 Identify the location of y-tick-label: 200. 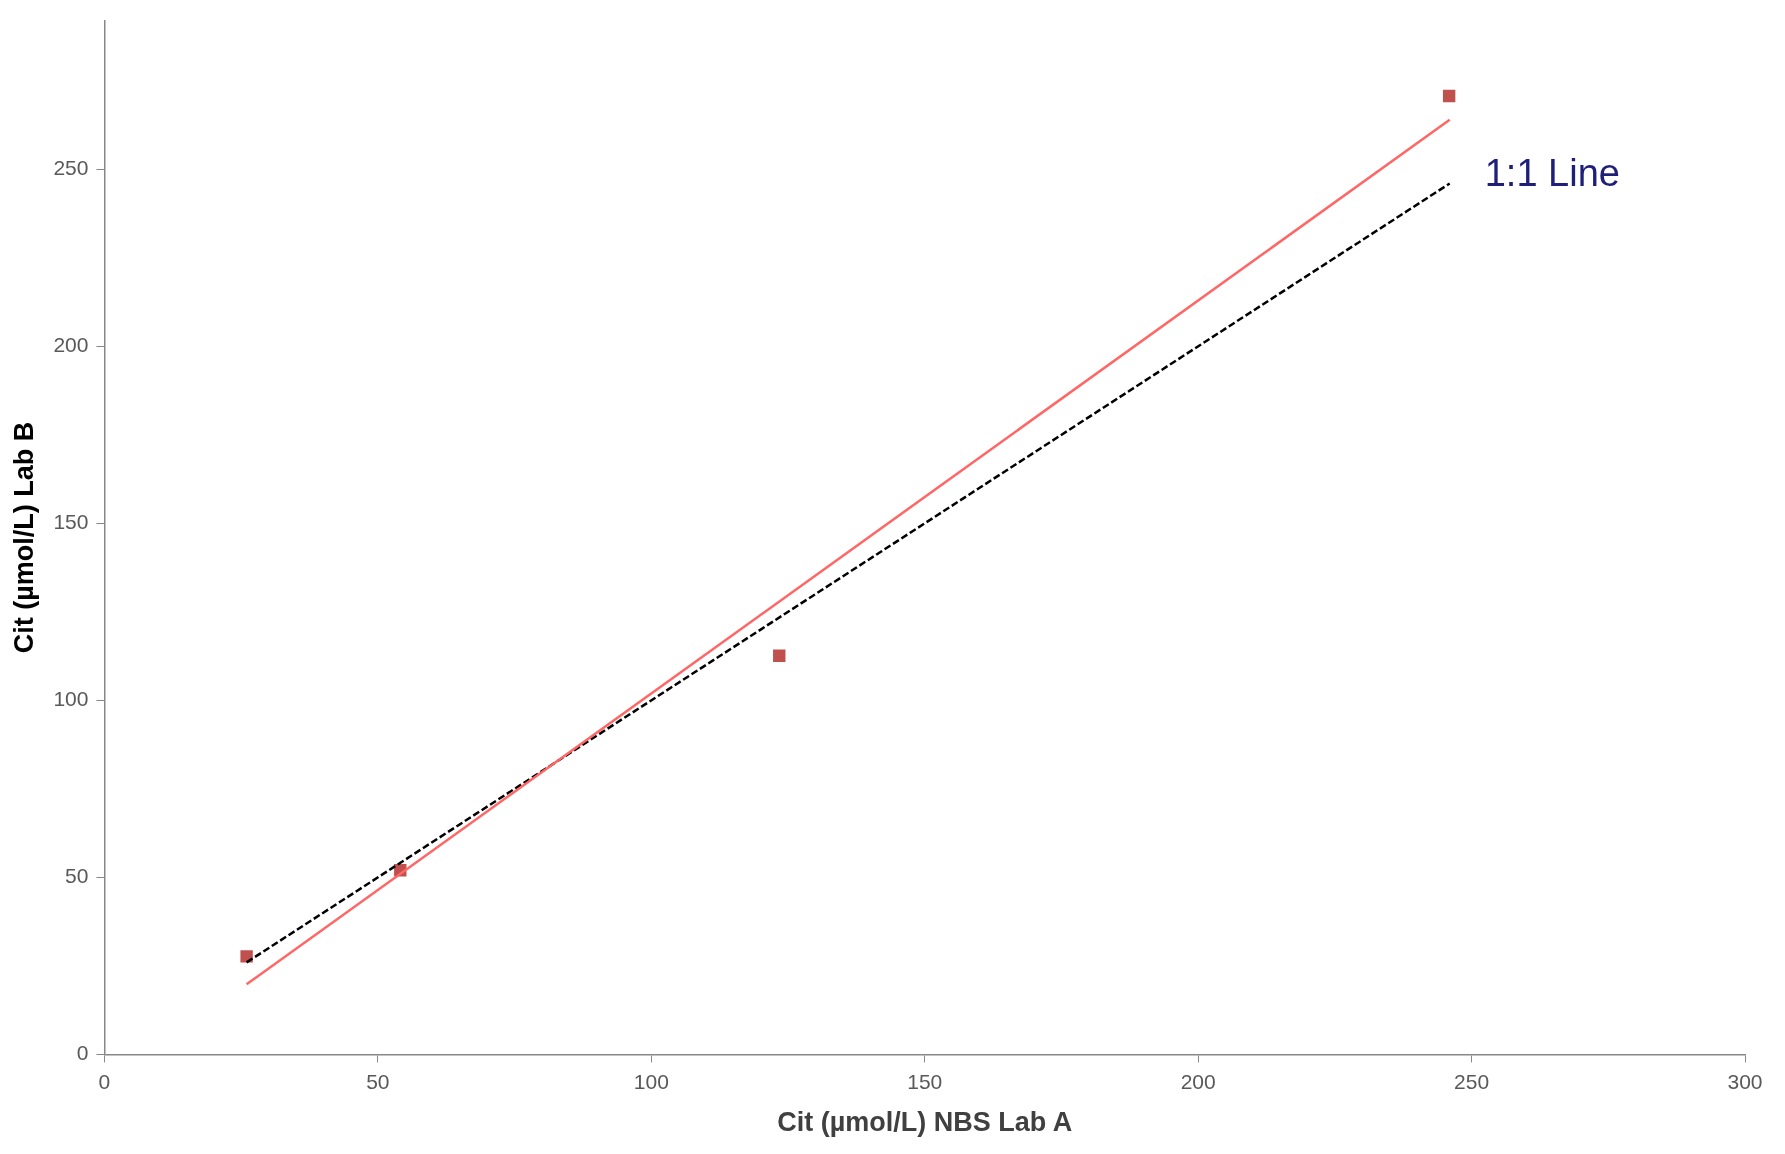
(71, 345).